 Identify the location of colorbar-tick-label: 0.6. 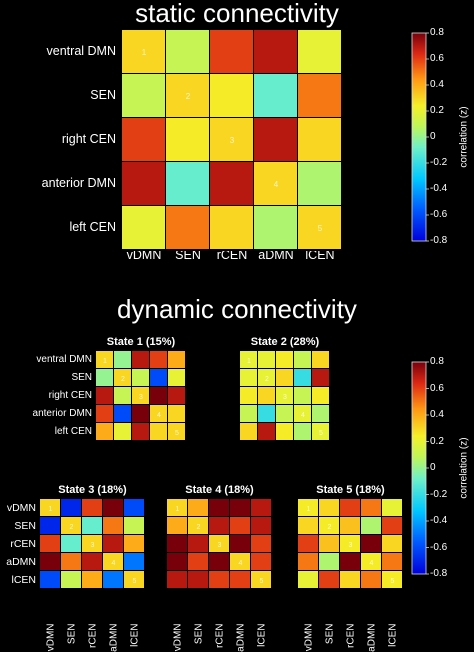
(437, 388).